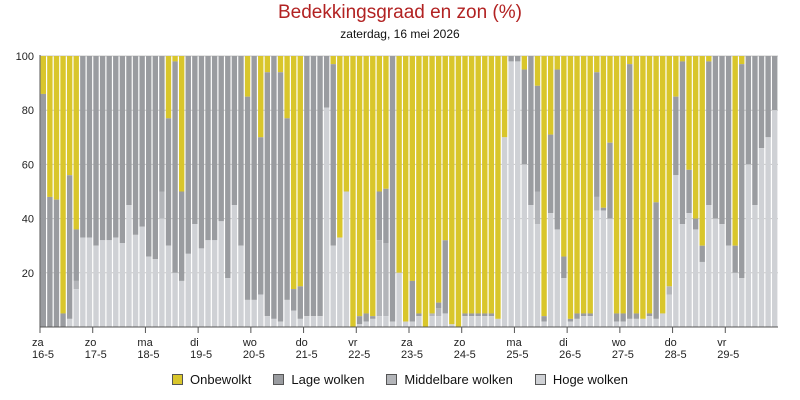 Image resolution: width=800 pixels, height=400 pixels. Describe the element at coordinates (400, 34) in the screenshot. I see `chart-subtitle: zaterdag, 16 mei 2026` at that location.